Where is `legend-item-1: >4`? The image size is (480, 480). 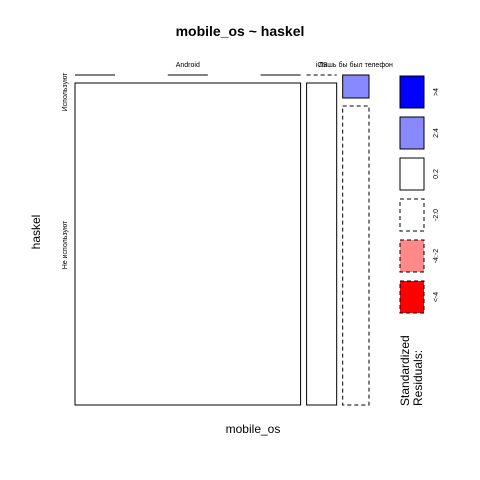 legend-item-1: >4 is located at coordinates (419, 92).